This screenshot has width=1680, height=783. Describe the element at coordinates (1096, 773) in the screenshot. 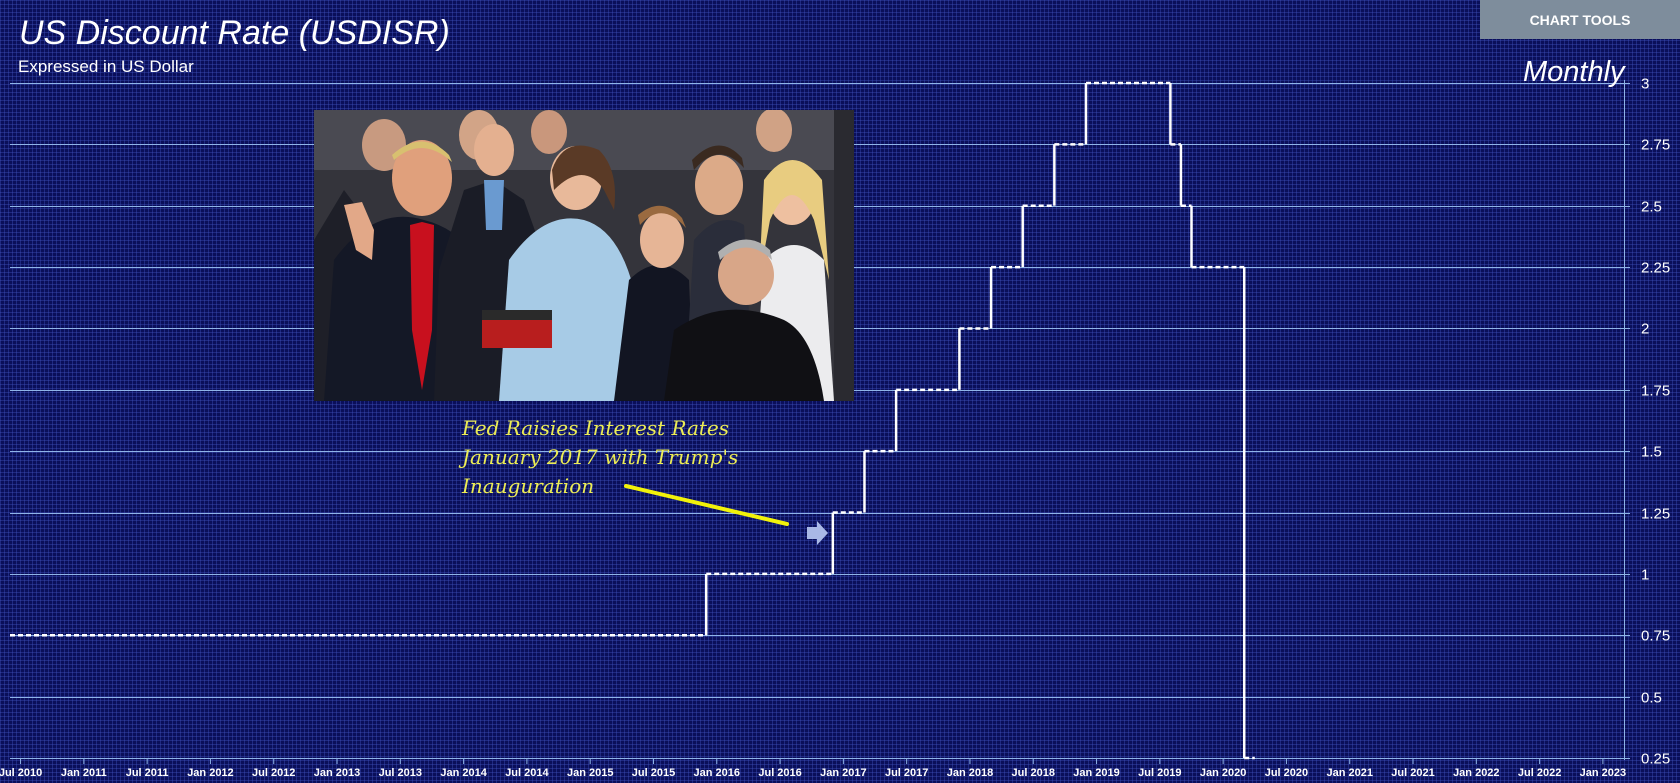

I see `x-tick-label: Jan 2019` at that location.